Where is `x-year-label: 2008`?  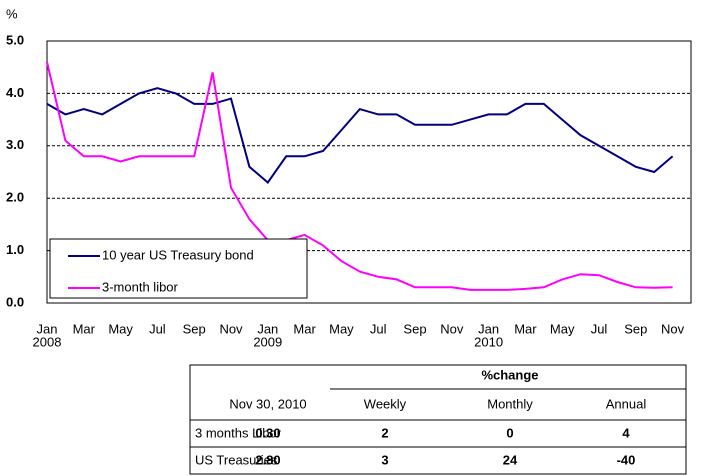
x-year-label: 2008 is located at coordinates (47, 341).